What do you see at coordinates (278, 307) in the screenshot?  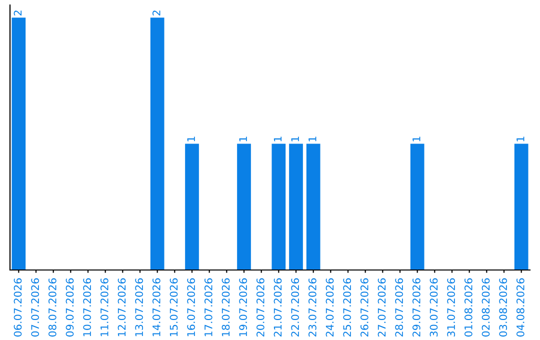 I see `x-tick-label: 21.07.2026` at bounding box center [278, 307].